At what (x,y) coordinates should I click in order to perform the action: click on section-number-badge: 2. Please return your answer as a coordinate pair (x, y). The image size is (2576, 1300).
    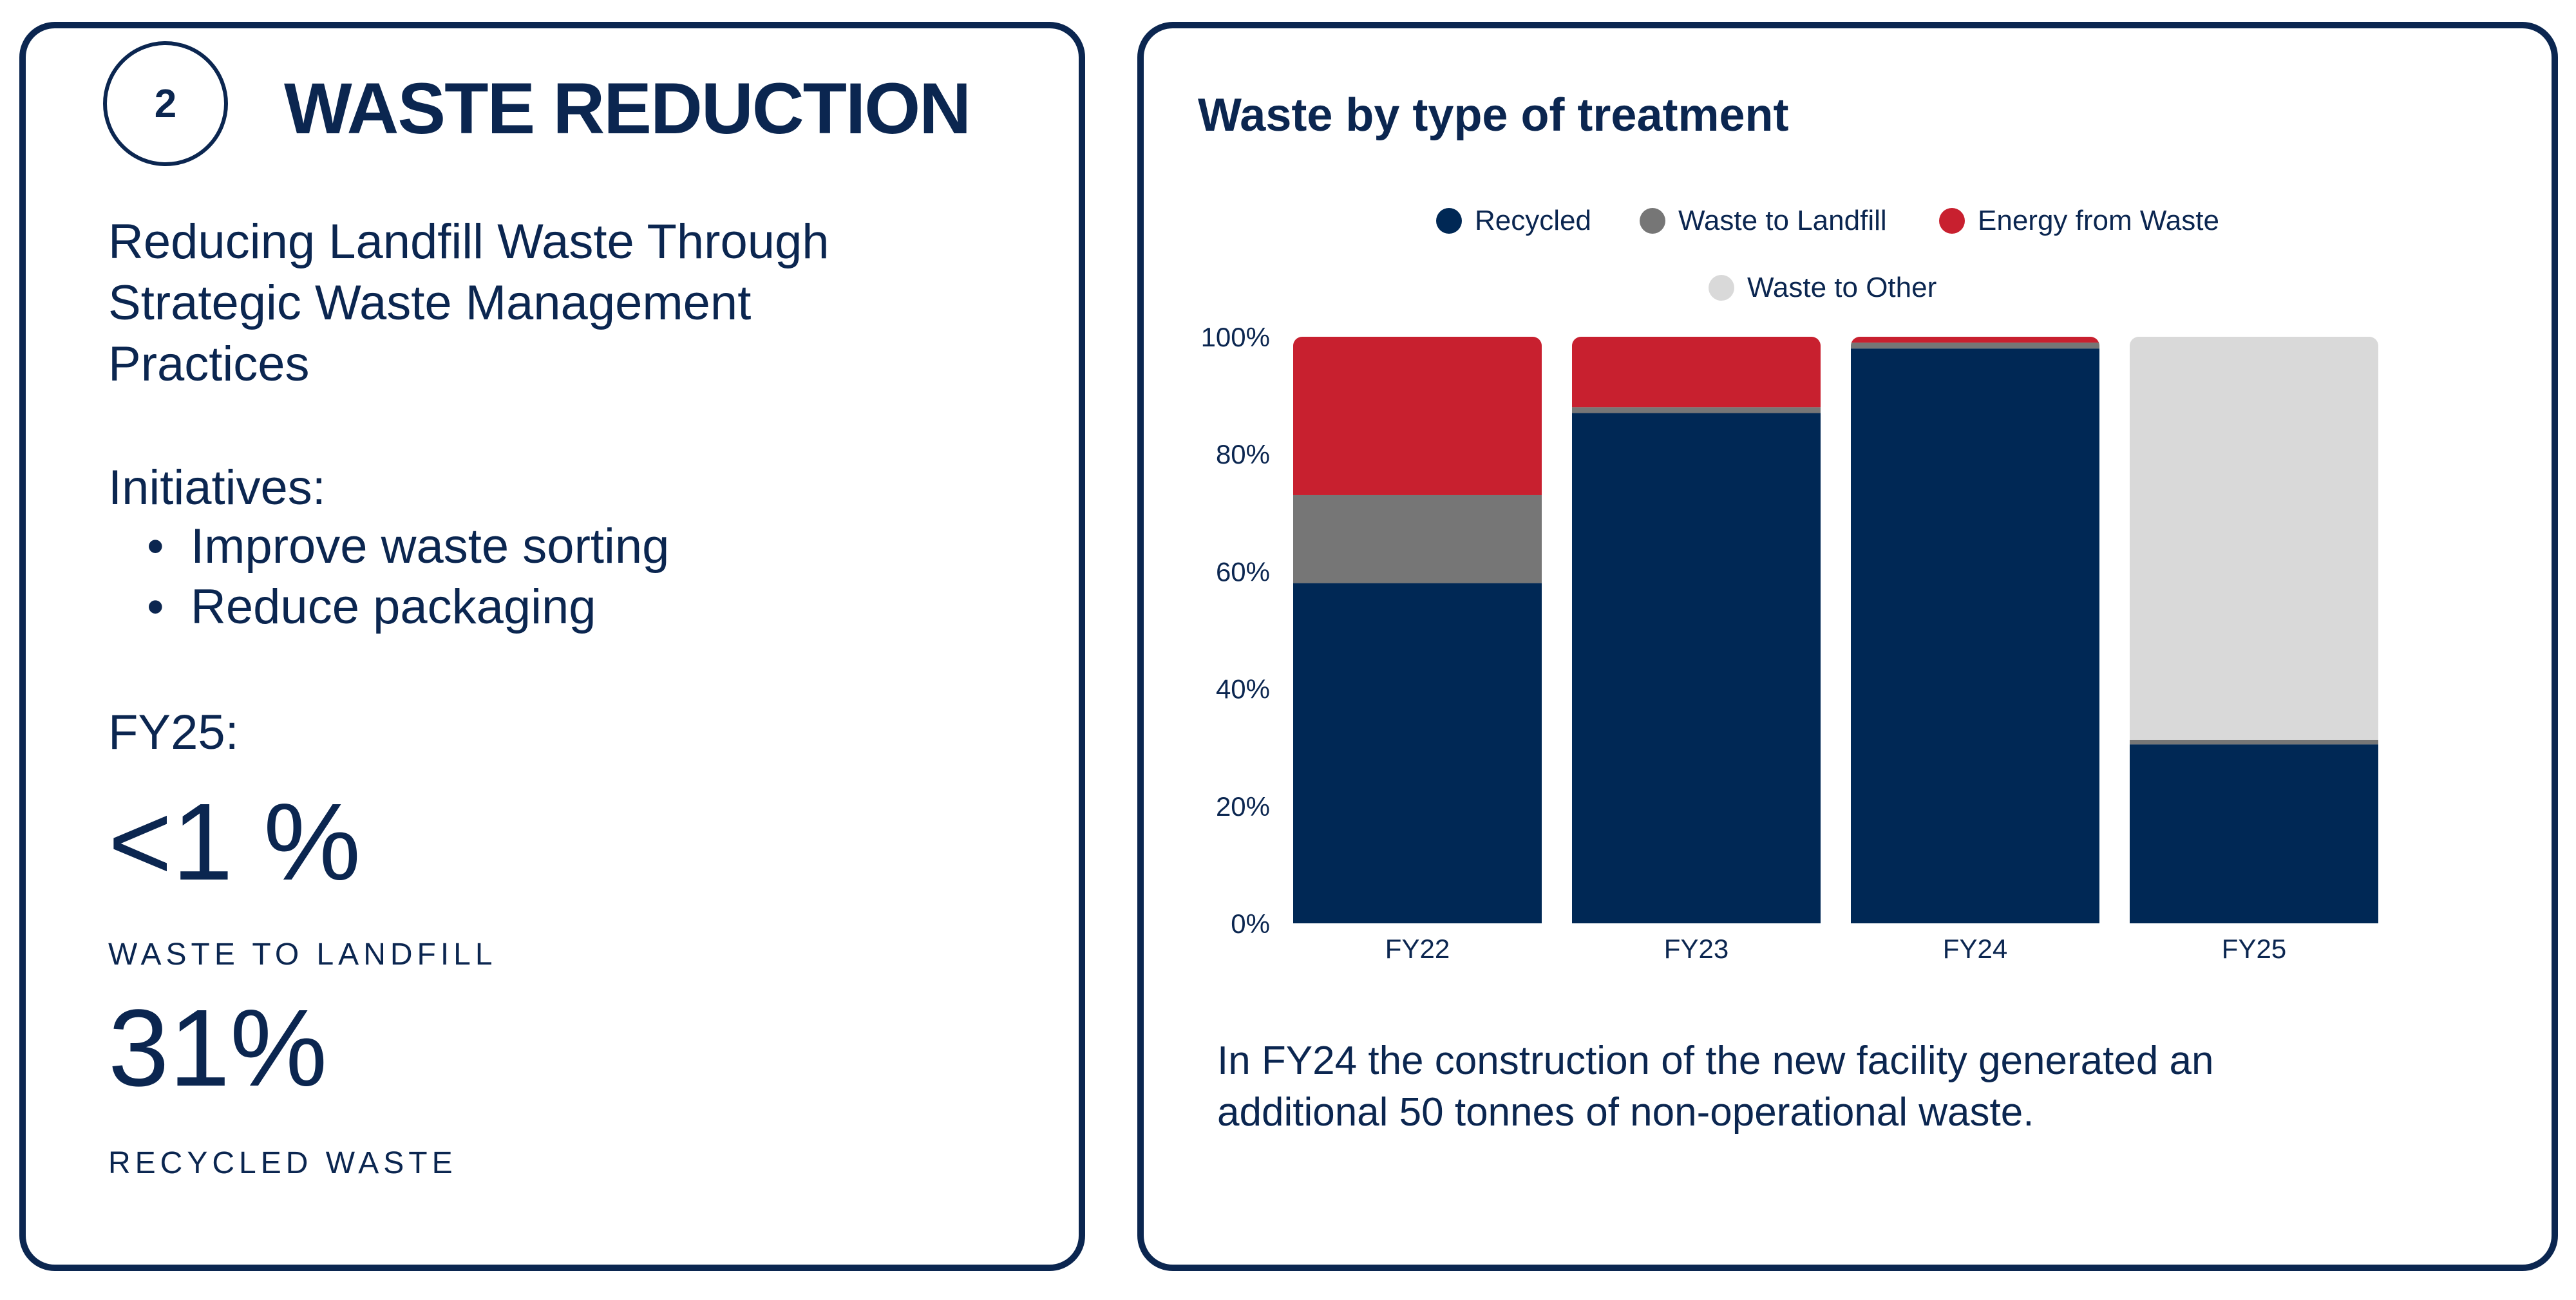
    Looking at the image, I should click on (166, 103).